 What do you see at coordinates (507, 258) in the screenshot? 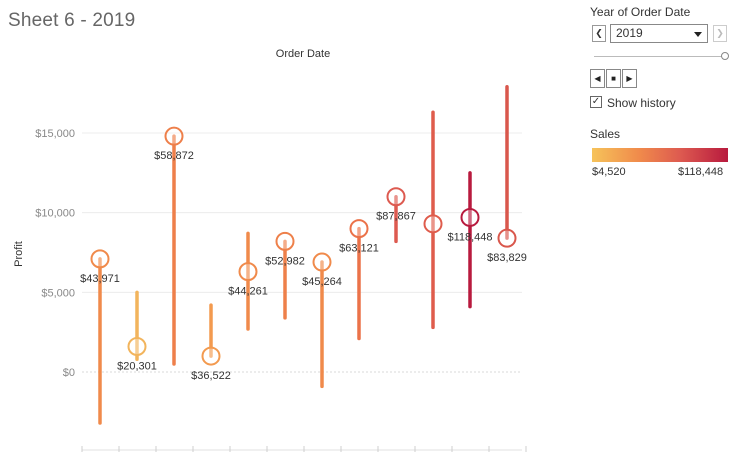
I see `data-label: $83,829` at bounding box center [507, 258].